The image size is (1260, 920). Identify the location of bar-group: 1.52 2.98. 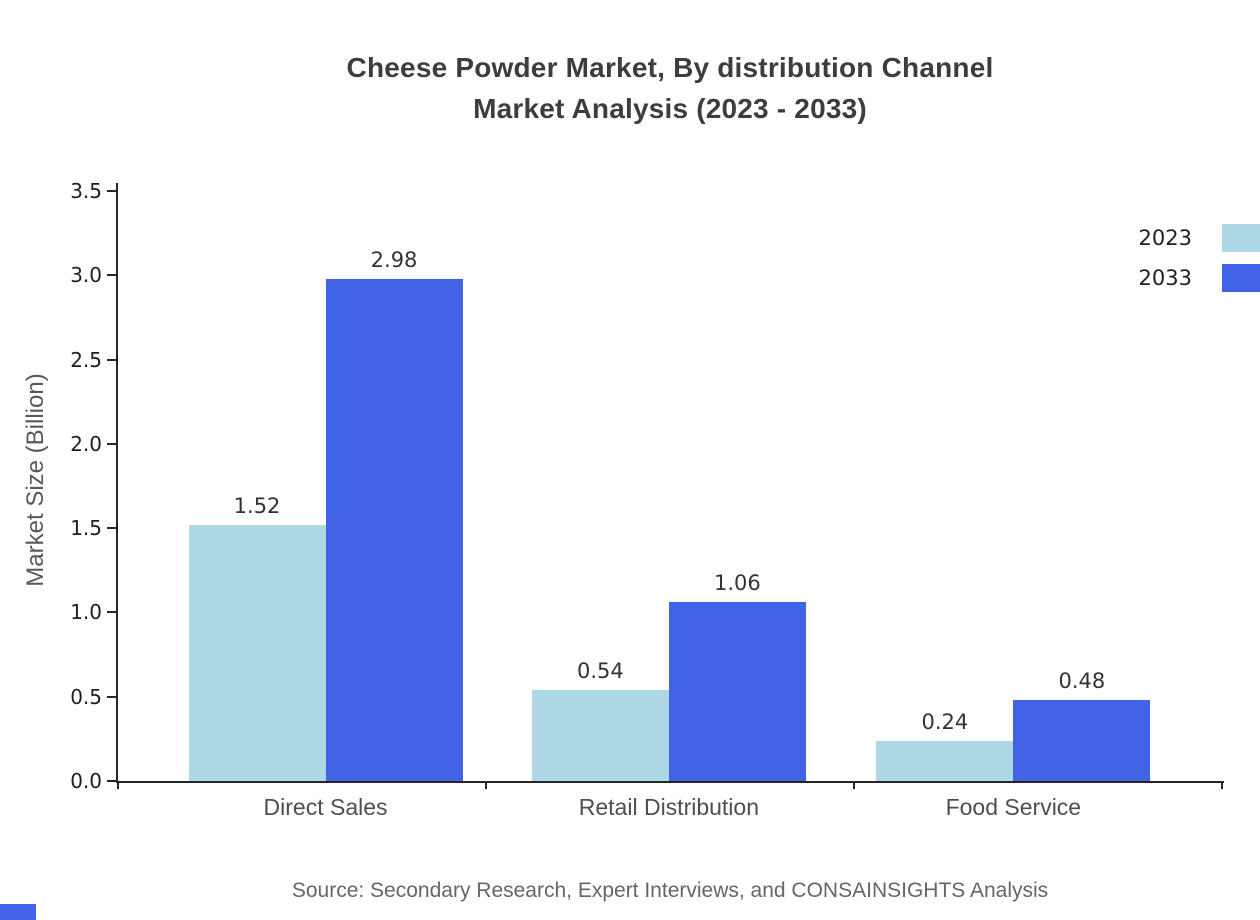
(325, 486).